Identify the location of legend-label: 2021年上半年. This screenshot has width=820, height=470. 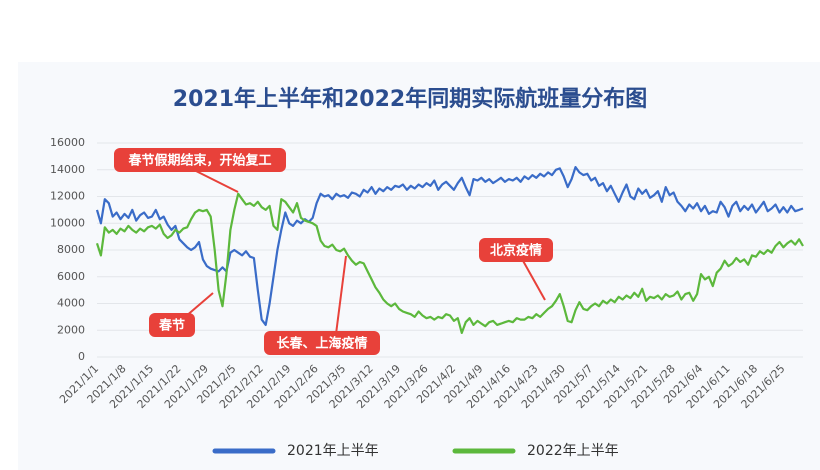
(333, 451).